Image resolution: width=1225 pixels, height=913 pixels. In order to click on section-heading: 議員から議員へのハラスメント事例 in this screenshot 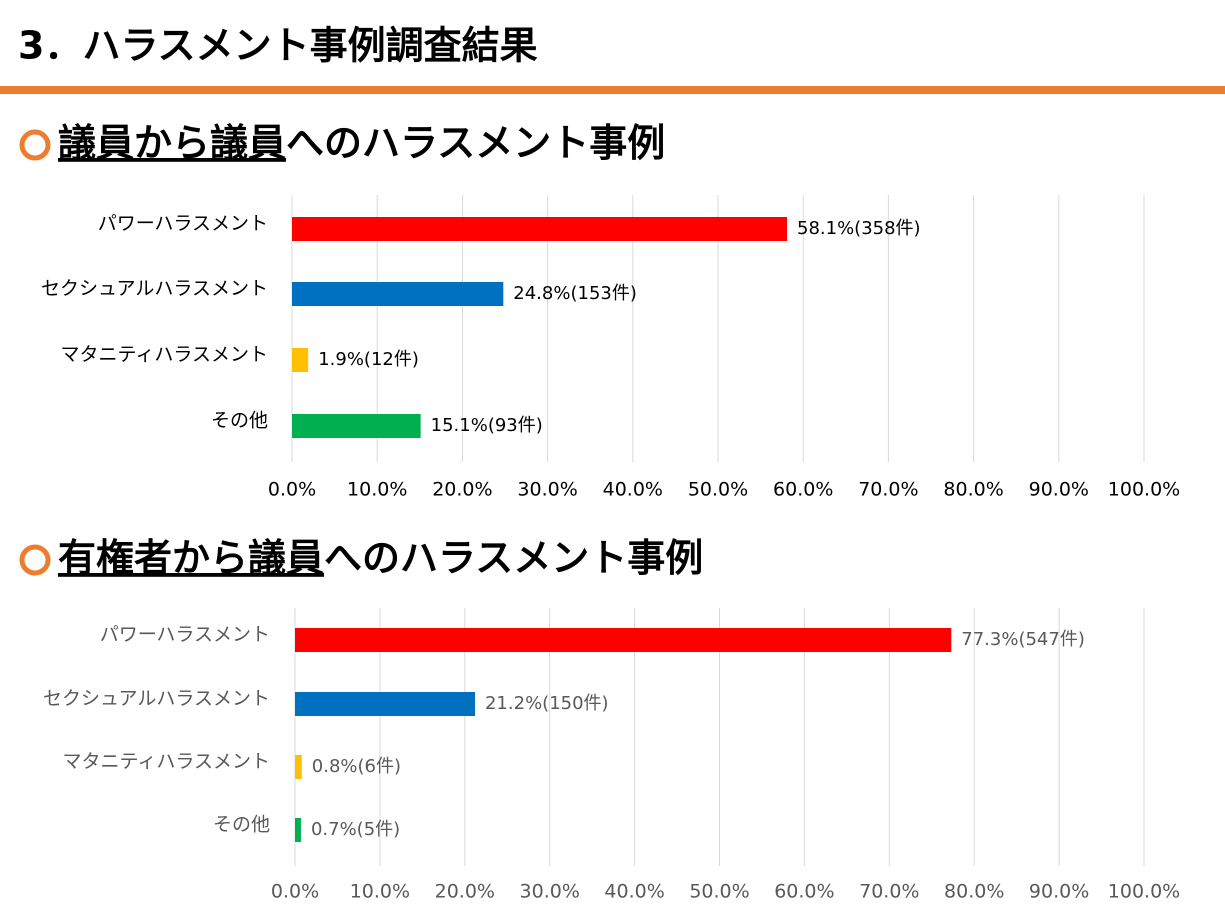, I will do `click(361, 143)`.